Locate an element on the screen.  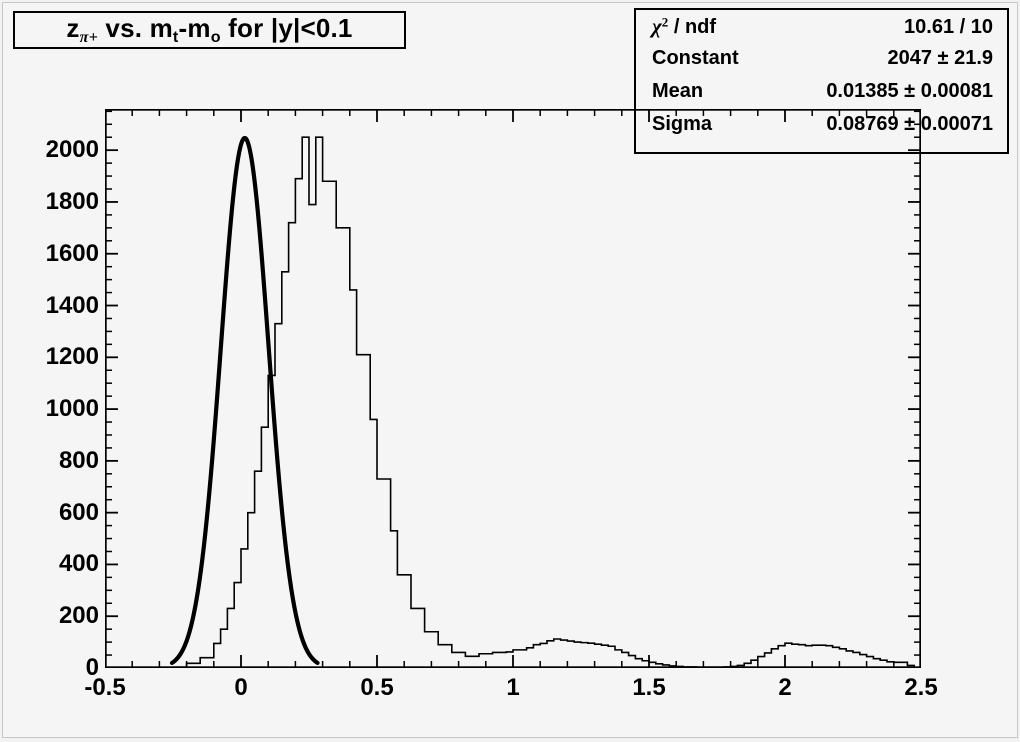
y-tick-label: 2000 is located at coordinates (72, 150).